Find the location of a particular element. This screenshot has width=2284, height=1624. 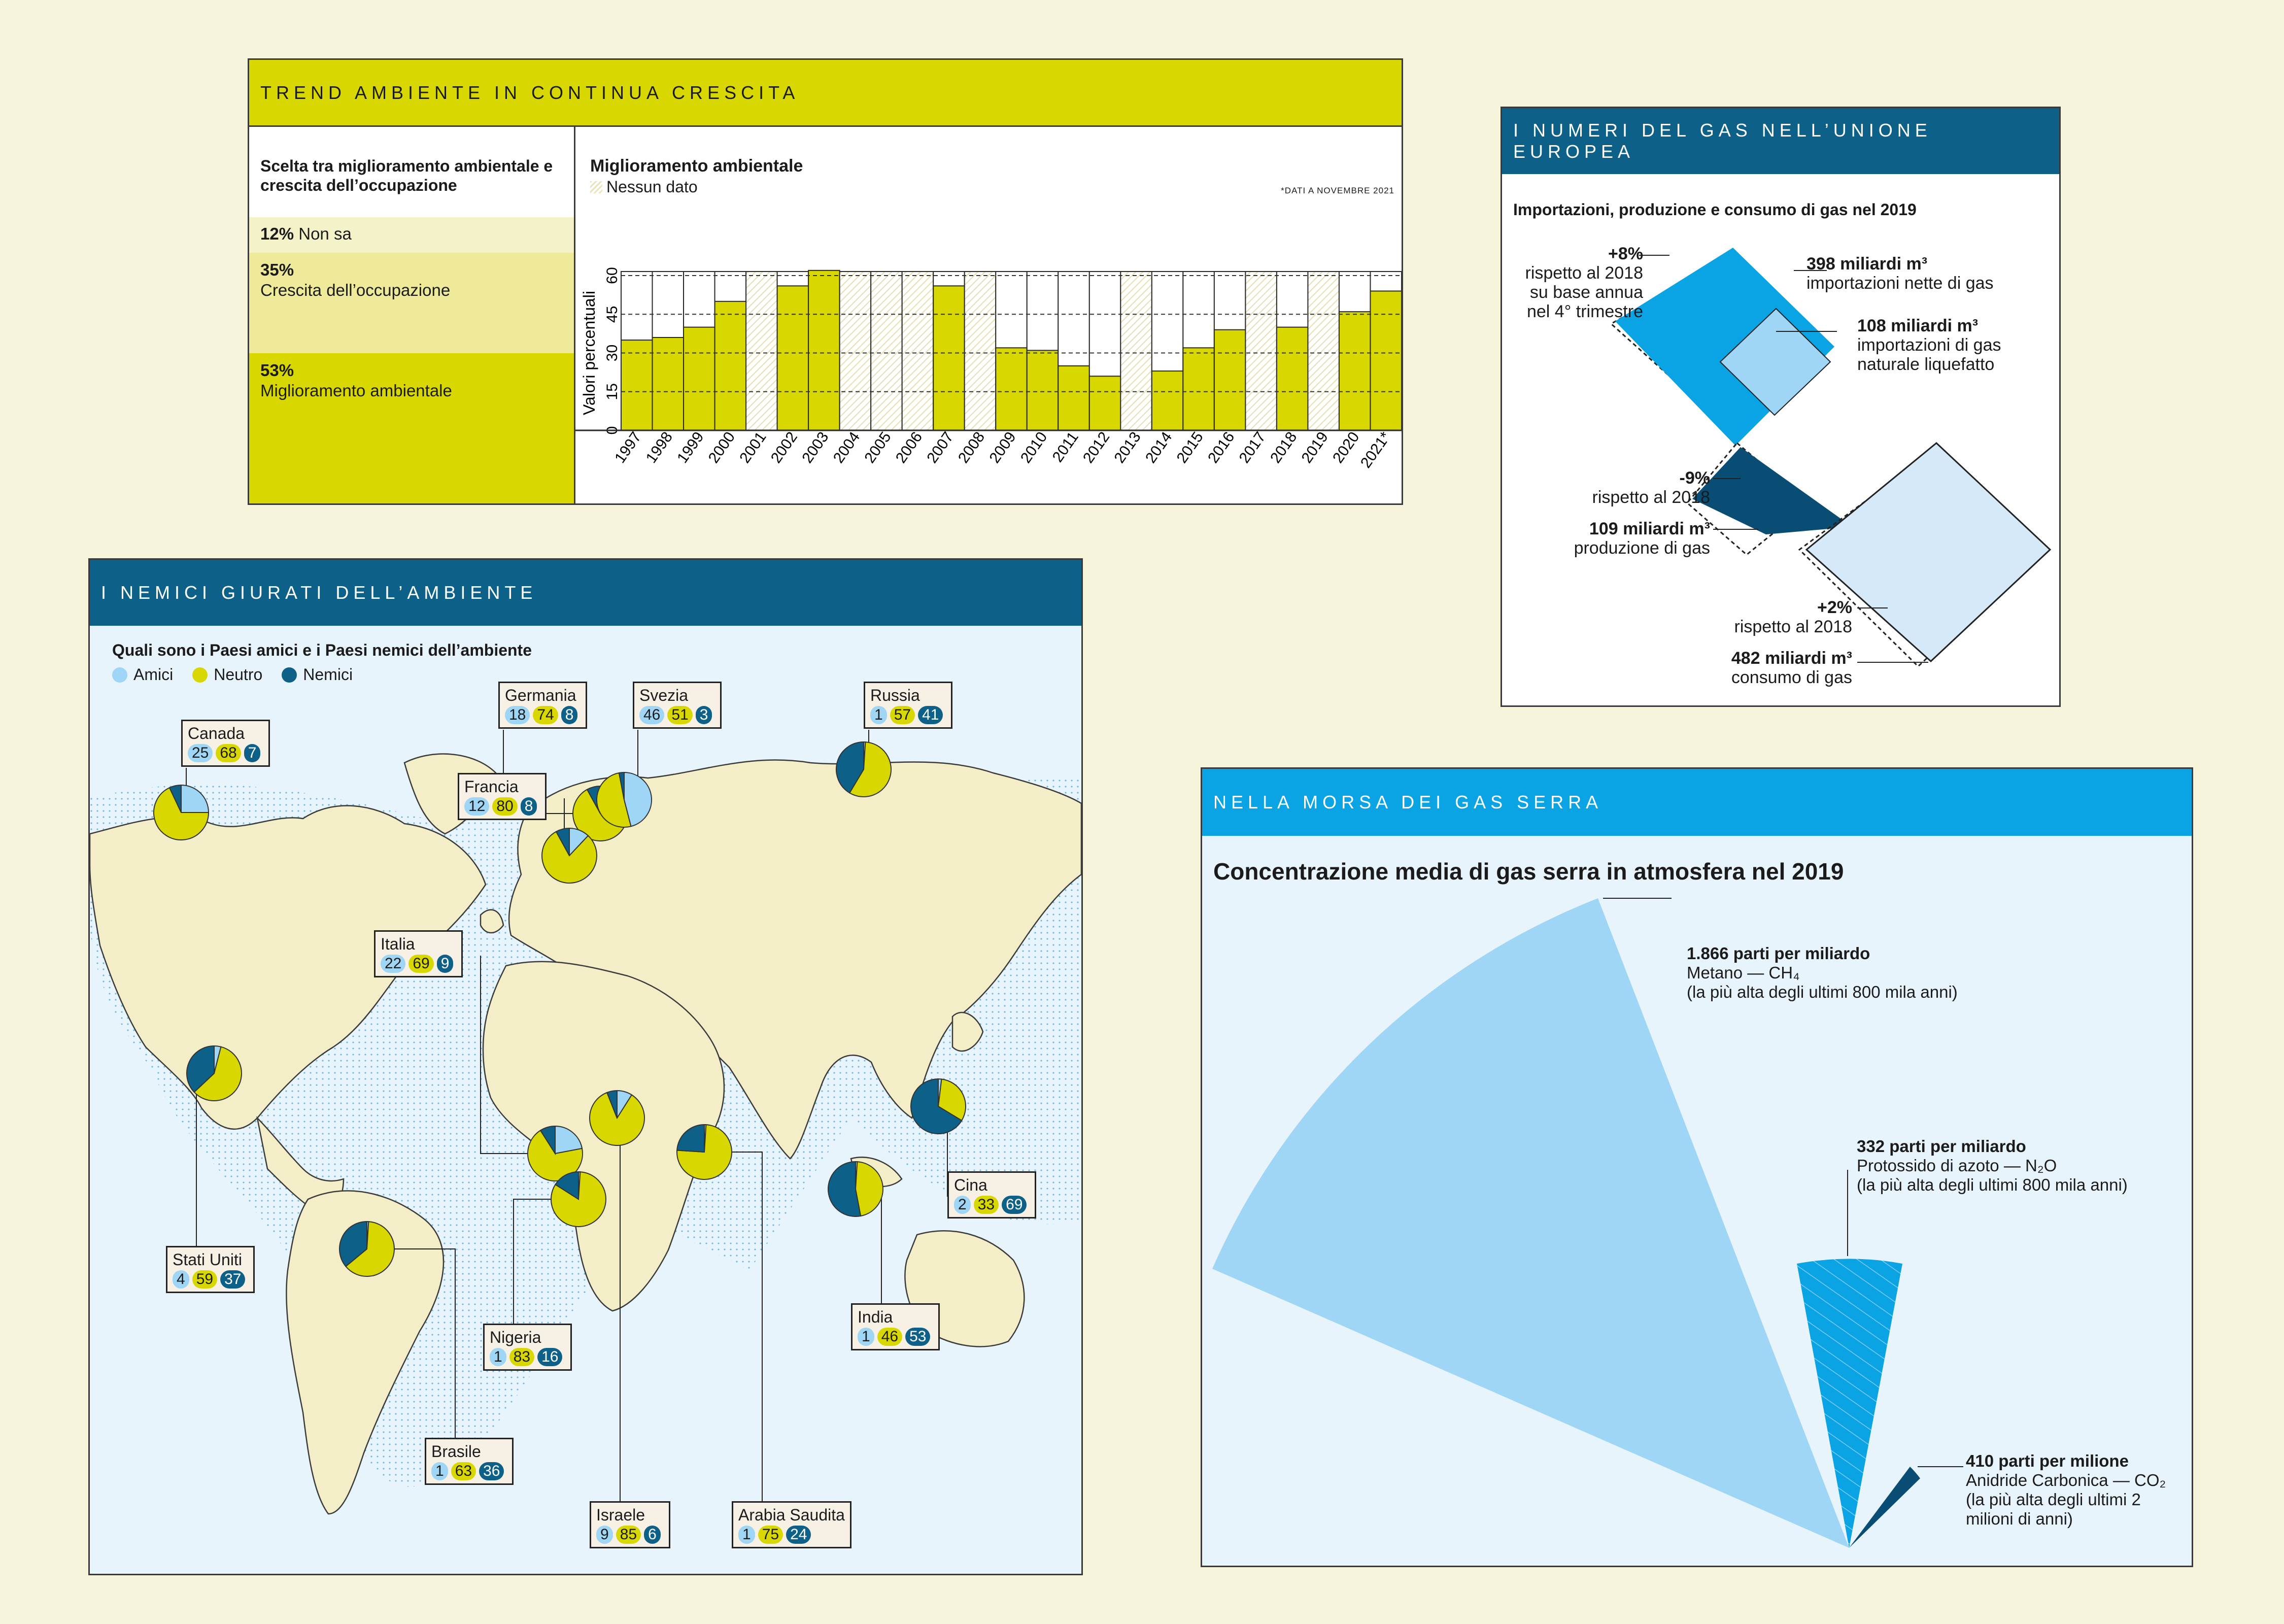

x-tick-label: 2007 is located at coordinates (941, 447).